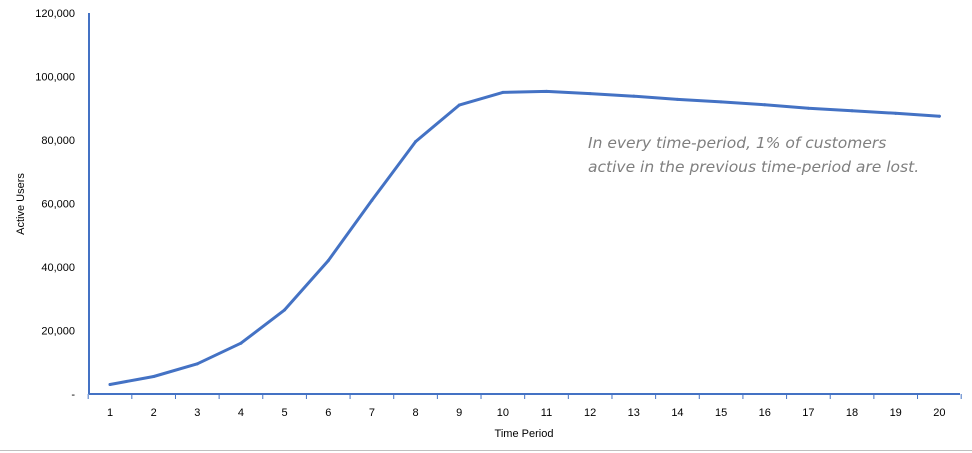 Image resolution: width=972 pixels, height=453 pixels. I want to click on y-tick-label: 20,000, so click(58, 332).